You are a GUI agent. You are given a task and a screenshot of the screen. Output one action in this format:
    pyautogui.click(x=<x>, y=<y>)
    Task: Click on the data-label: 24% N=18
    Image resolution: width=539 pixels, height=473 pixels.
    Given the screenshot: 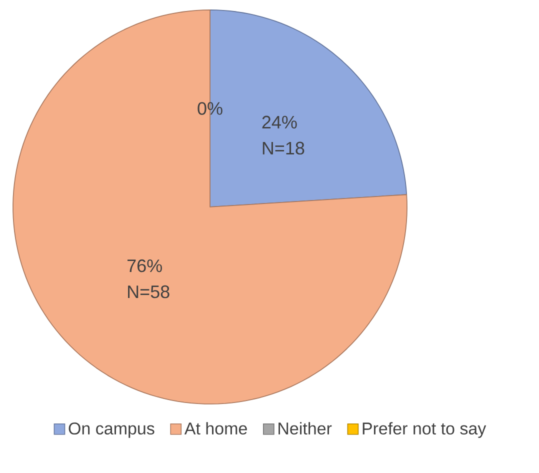 What is the action you would take?
    pyautogui.click(x=283, y=135)
    